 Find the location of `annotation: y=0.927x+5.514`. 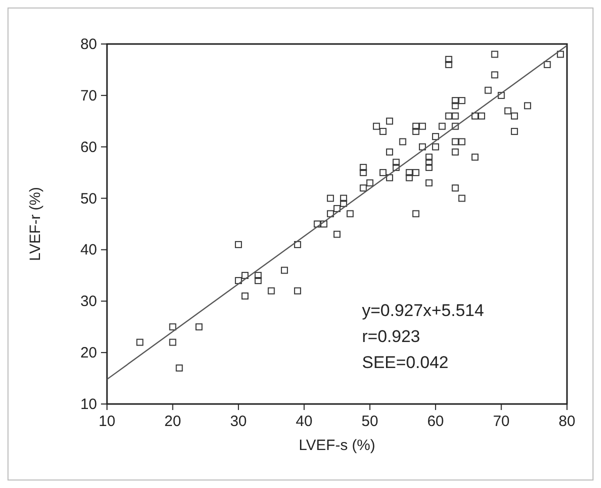

annotation: y=0.927x+5.514 is located at coordinates (423, 310).